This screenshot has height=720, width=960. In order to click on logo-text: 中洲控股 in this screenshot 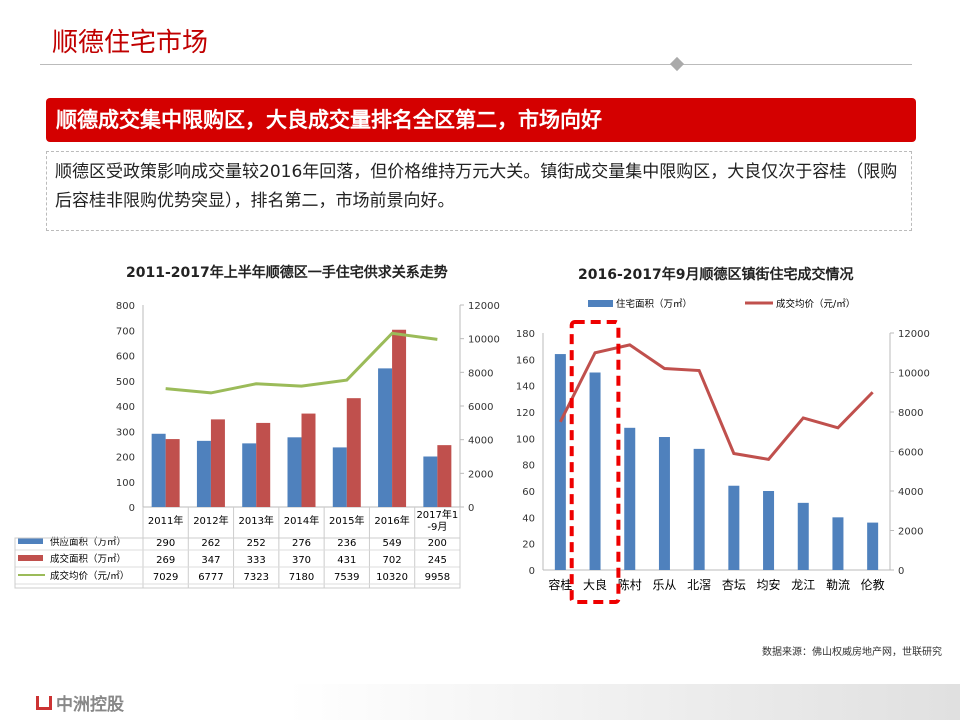, I will do `click(90, 705)`.